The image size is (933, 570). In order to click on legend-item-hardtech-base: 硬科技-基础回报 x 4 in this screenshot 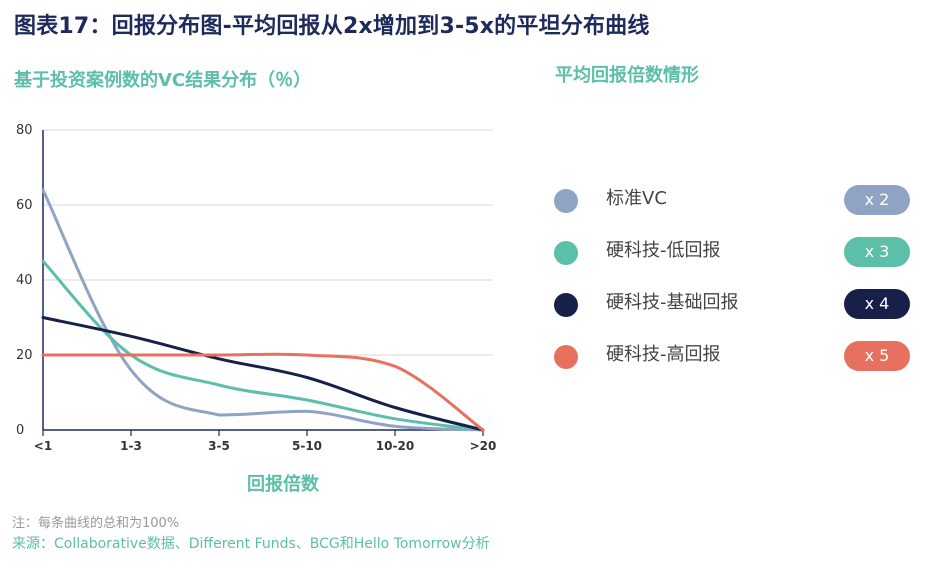, I will do `click(732, 310)`.